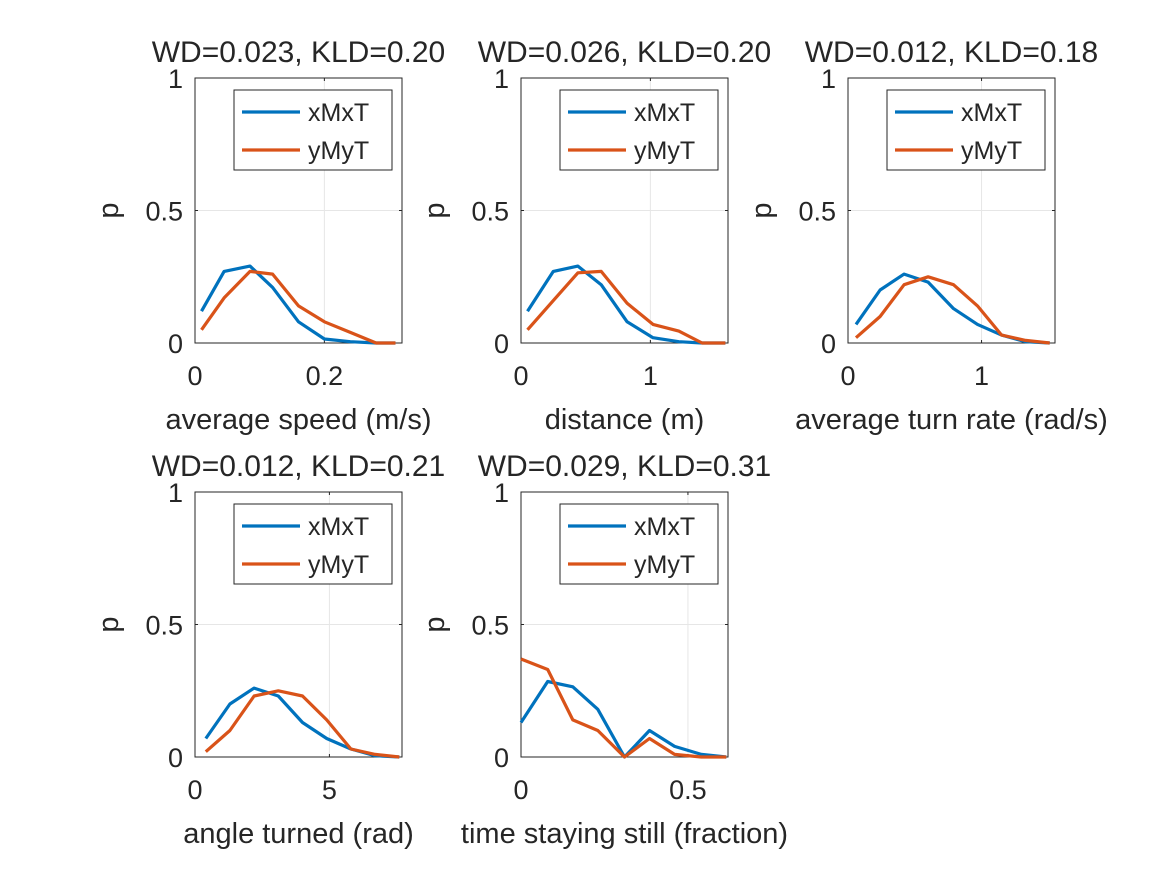 The height and width of the screenshot is (875, 1167). I want to click on x-axis-label: average turn rate (rad/s), so click(951, 420).